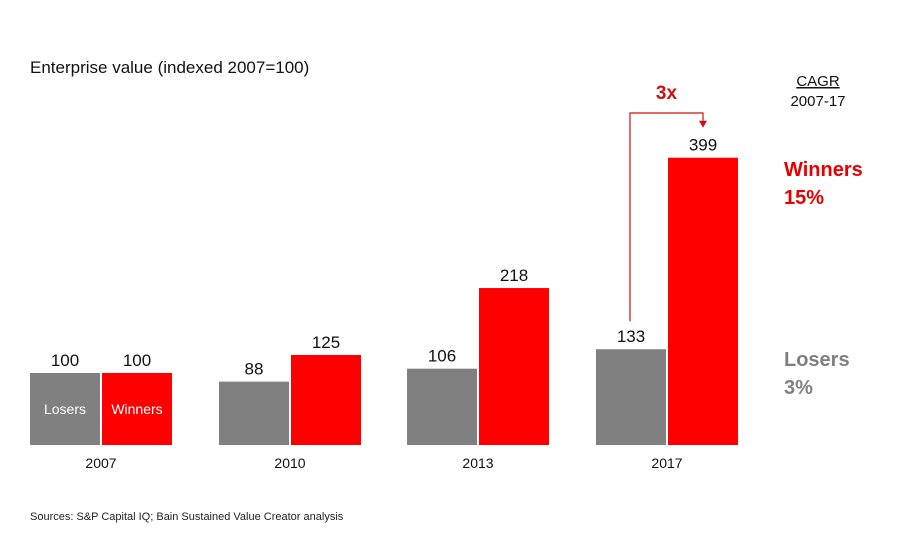  I want to click on bar-winners-2010, so click(326, 400).